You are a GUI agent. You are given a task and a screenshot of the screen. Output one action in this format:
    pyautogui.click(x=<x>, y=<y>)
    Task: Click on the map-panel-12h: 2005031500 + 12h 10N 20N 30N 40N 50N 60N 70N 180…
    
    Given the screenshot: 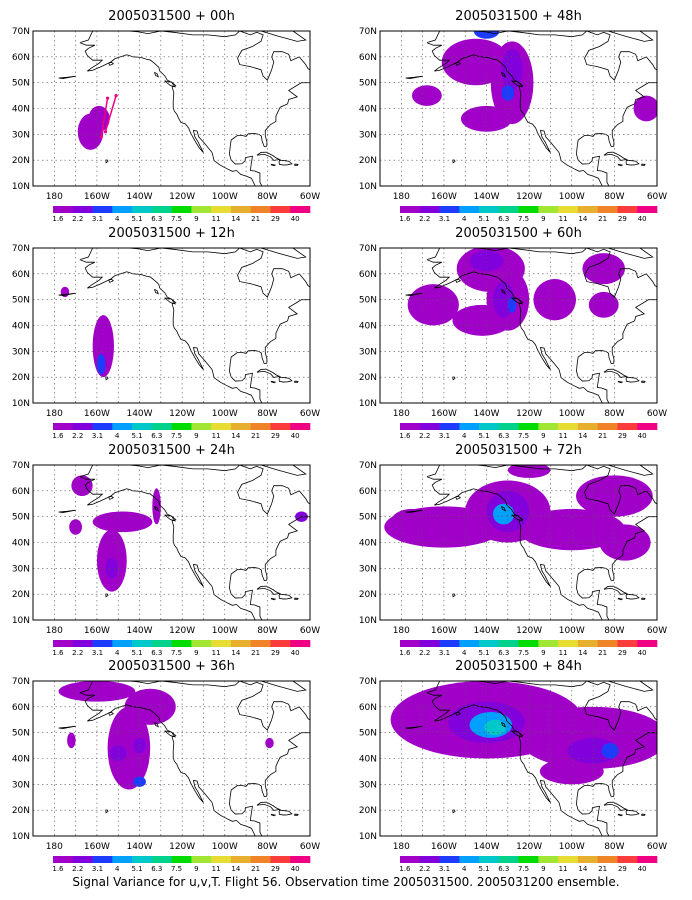 What is the action you would take?
    pyautogui.click(x=166, y=333)
    